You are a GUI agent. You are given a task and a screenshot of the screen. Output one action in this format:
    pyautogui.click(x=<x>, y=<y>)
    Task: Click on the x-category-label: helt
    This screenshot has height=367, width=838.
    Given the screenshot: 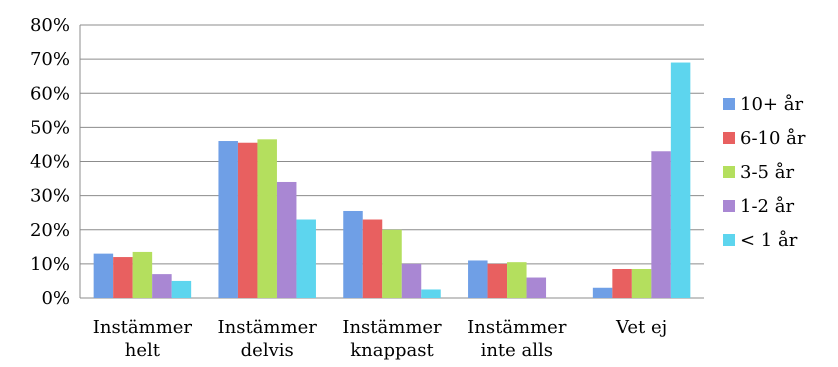 What is the action you would take?
    pyautogui.click(x=143, y=350)
    